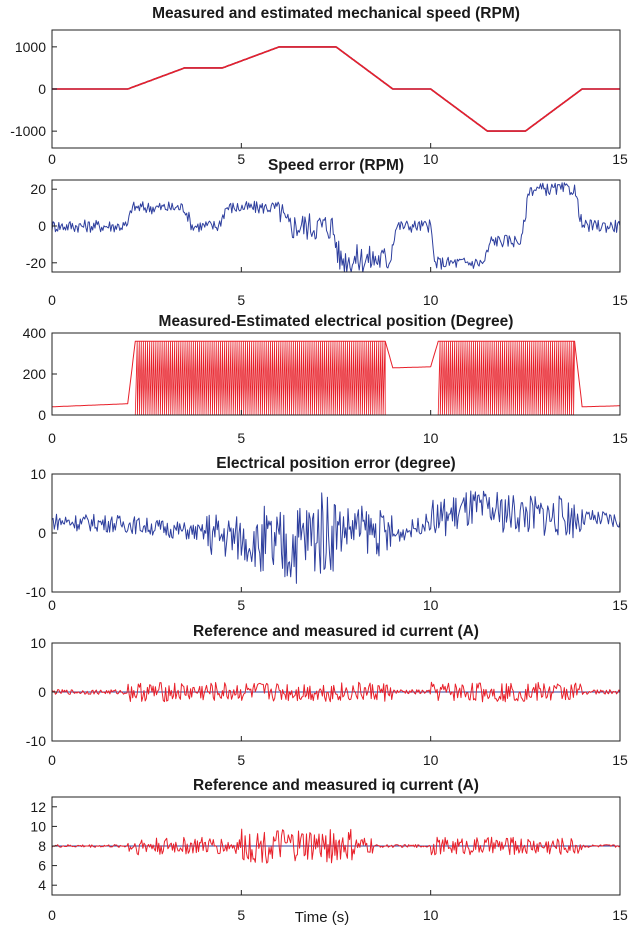 This screenshot has width=630, height=936. I want to click on y-tick-label: 6, so click(42, 866).